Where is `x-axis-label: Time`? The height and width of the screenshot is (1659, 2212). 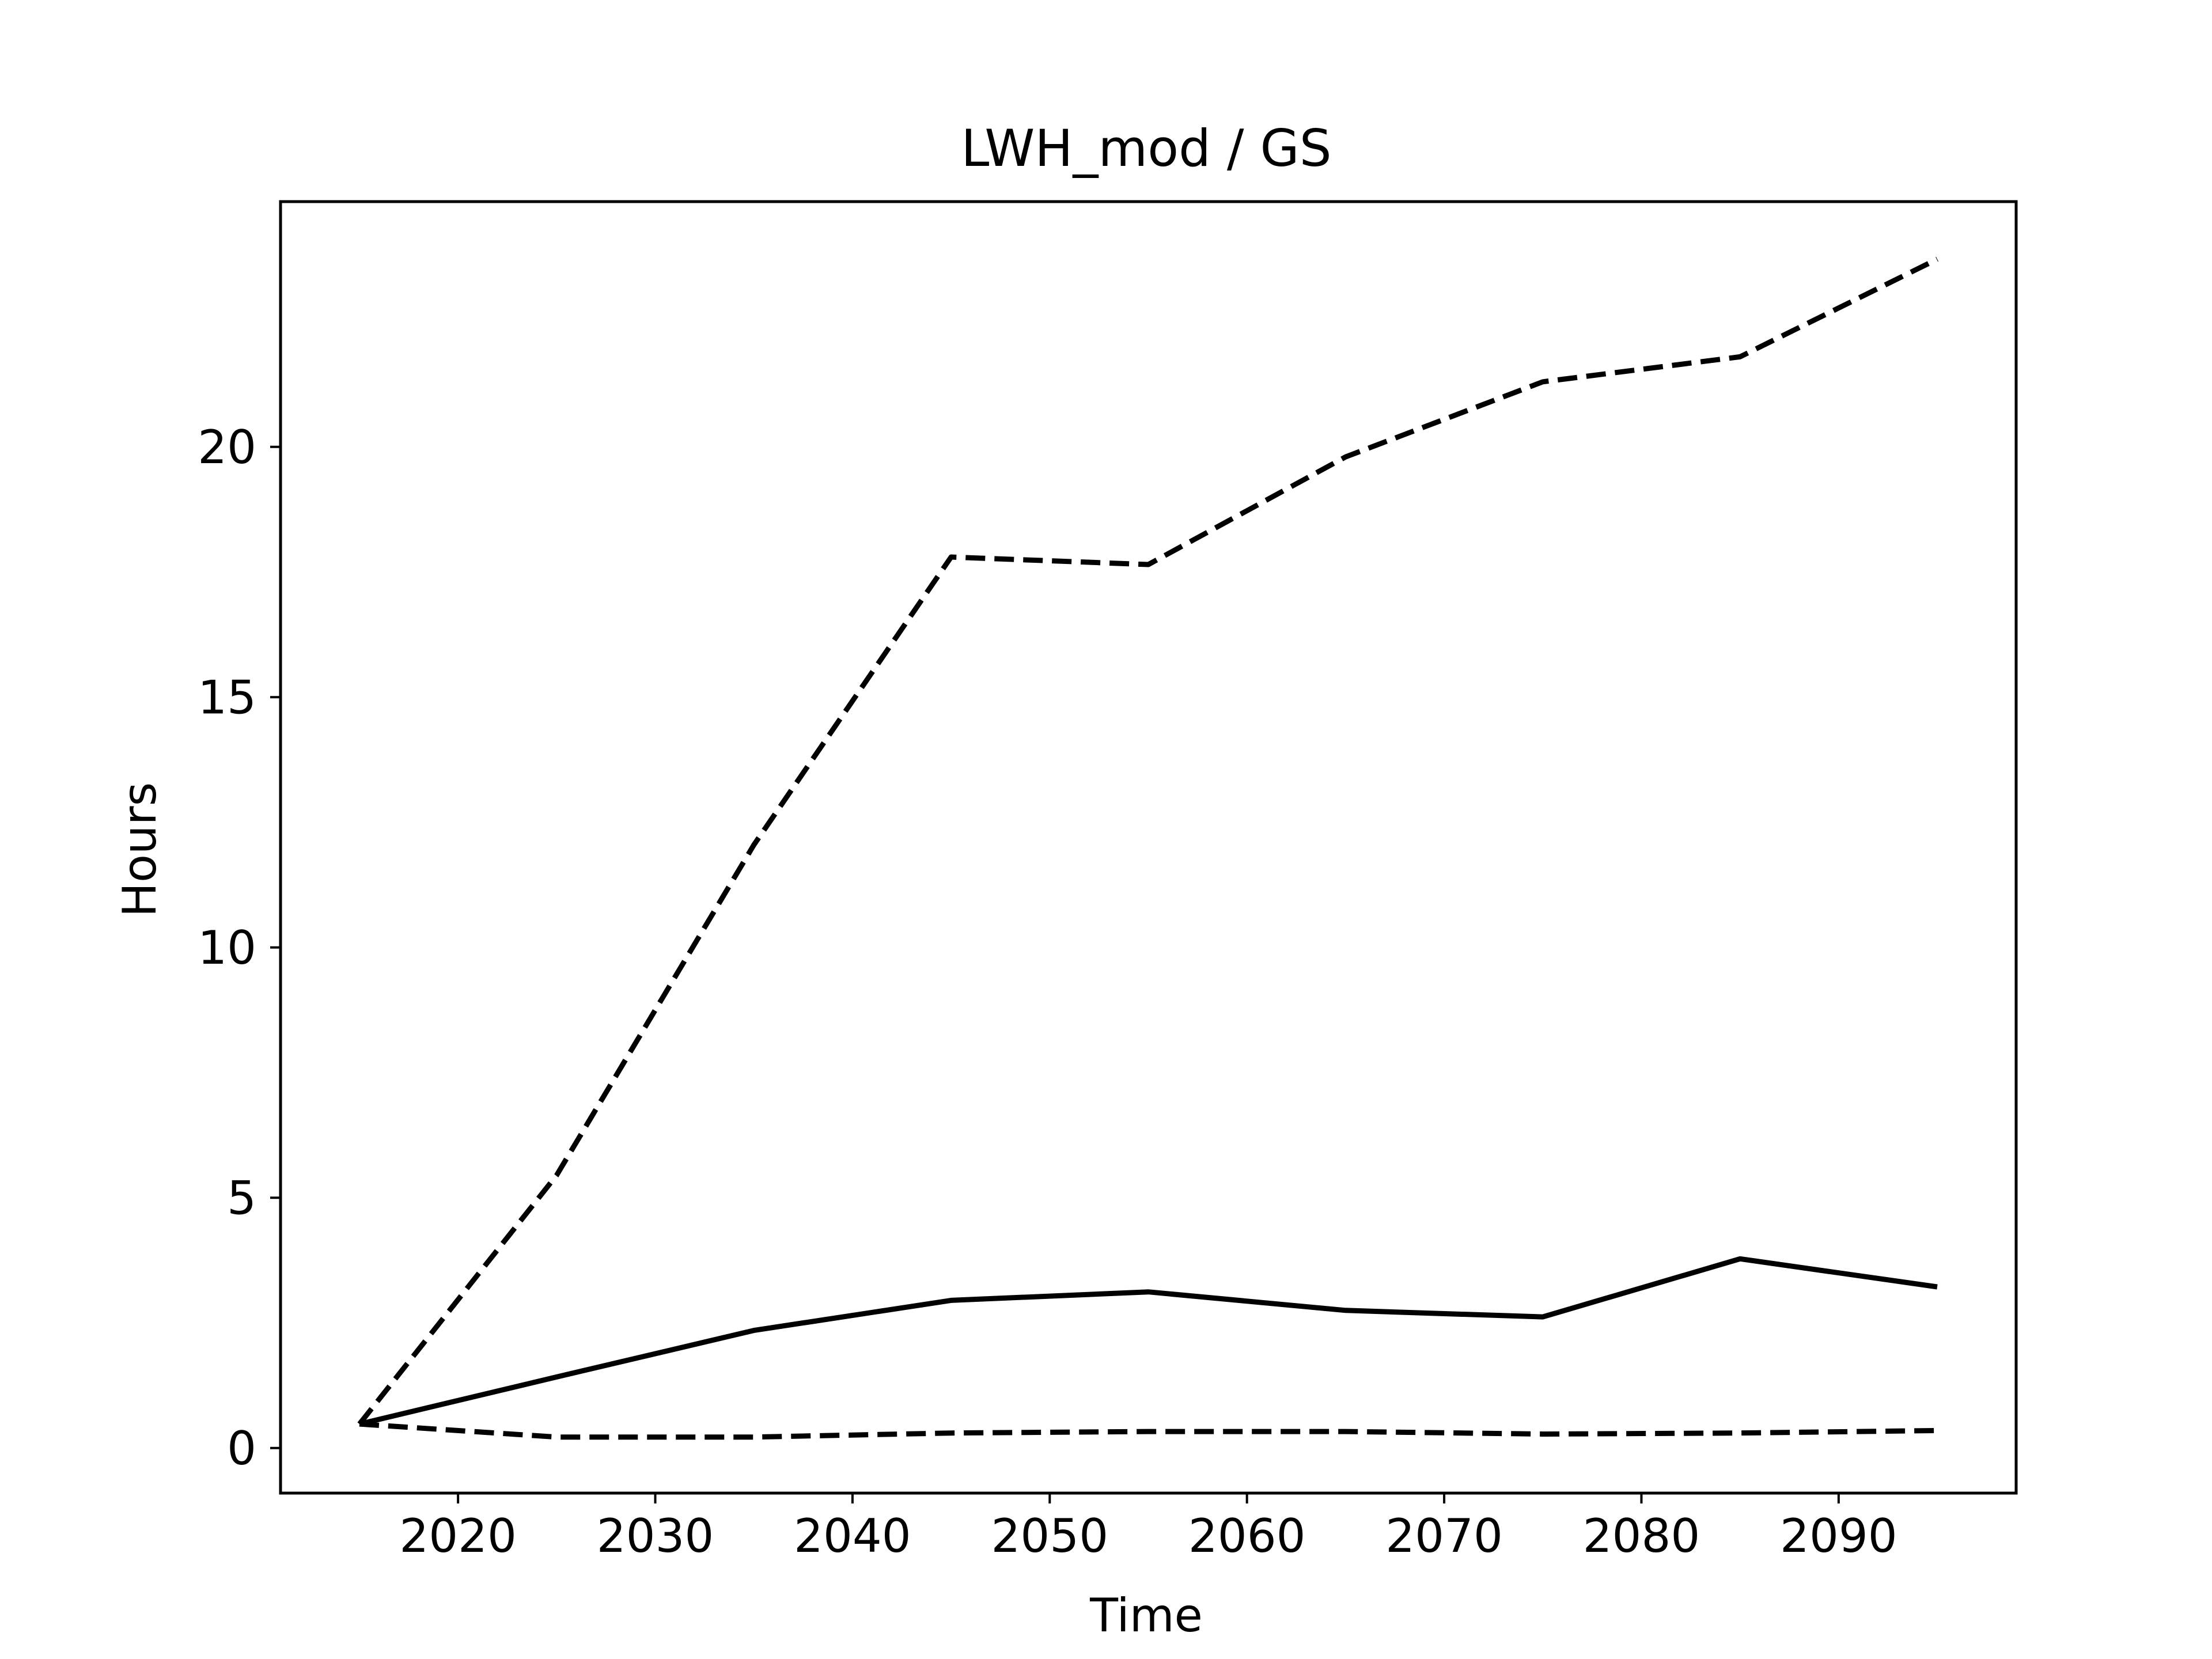
x-axis-label: Time is located at coordinates (1146, 1615).